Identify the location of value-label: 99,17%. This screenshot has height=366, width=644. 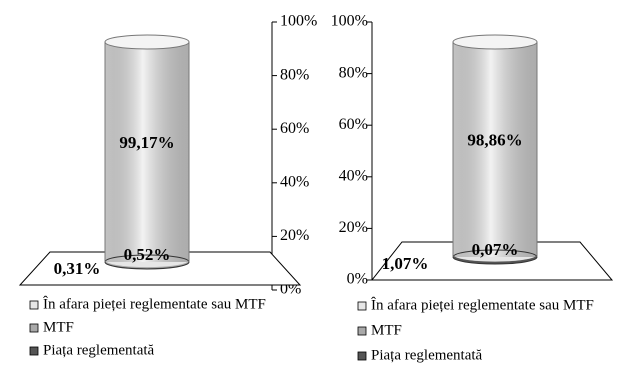
(146, 142).